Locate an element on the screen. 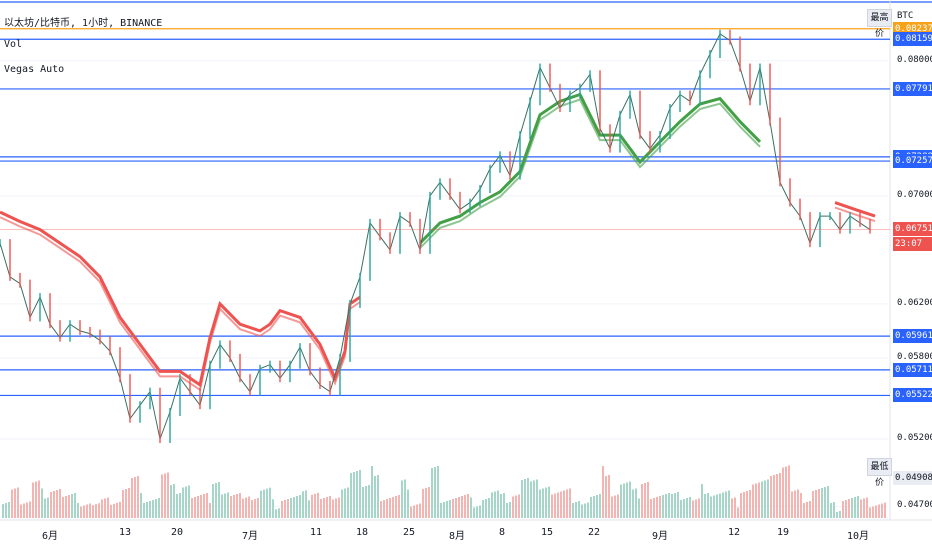 The height and width of the screenshot is (550, 932). price-axis-label: 0.052000 is located at coordinates (914, 437).